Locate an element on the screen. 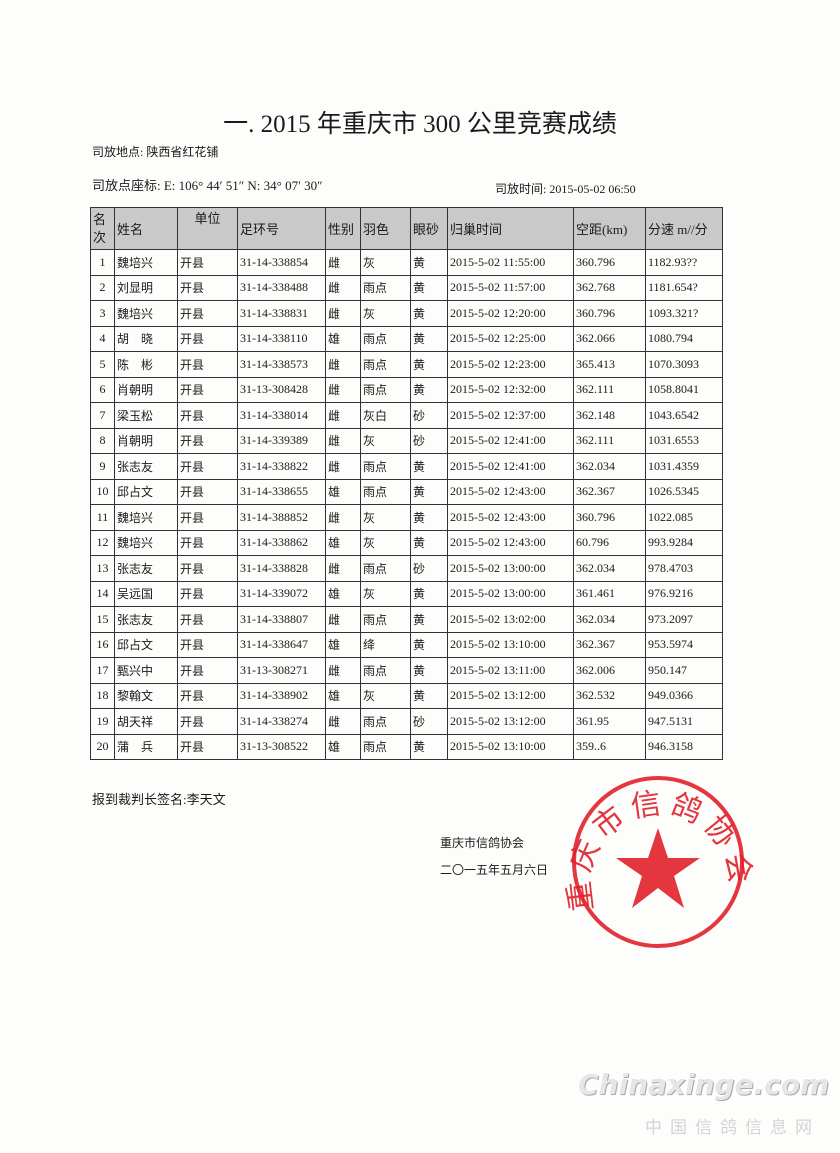 Image resolution: width=840 pixels, height=1153 pixels. table-cell: 2015-5-02 13:12:00 is located at coordinates (510, 695).